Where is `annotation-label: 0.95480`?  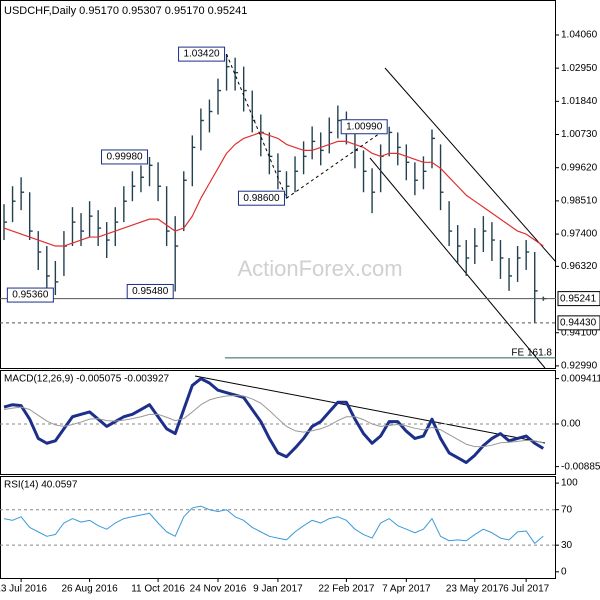
annotation-label: 0.95480 is located at coordinates (150, 291).